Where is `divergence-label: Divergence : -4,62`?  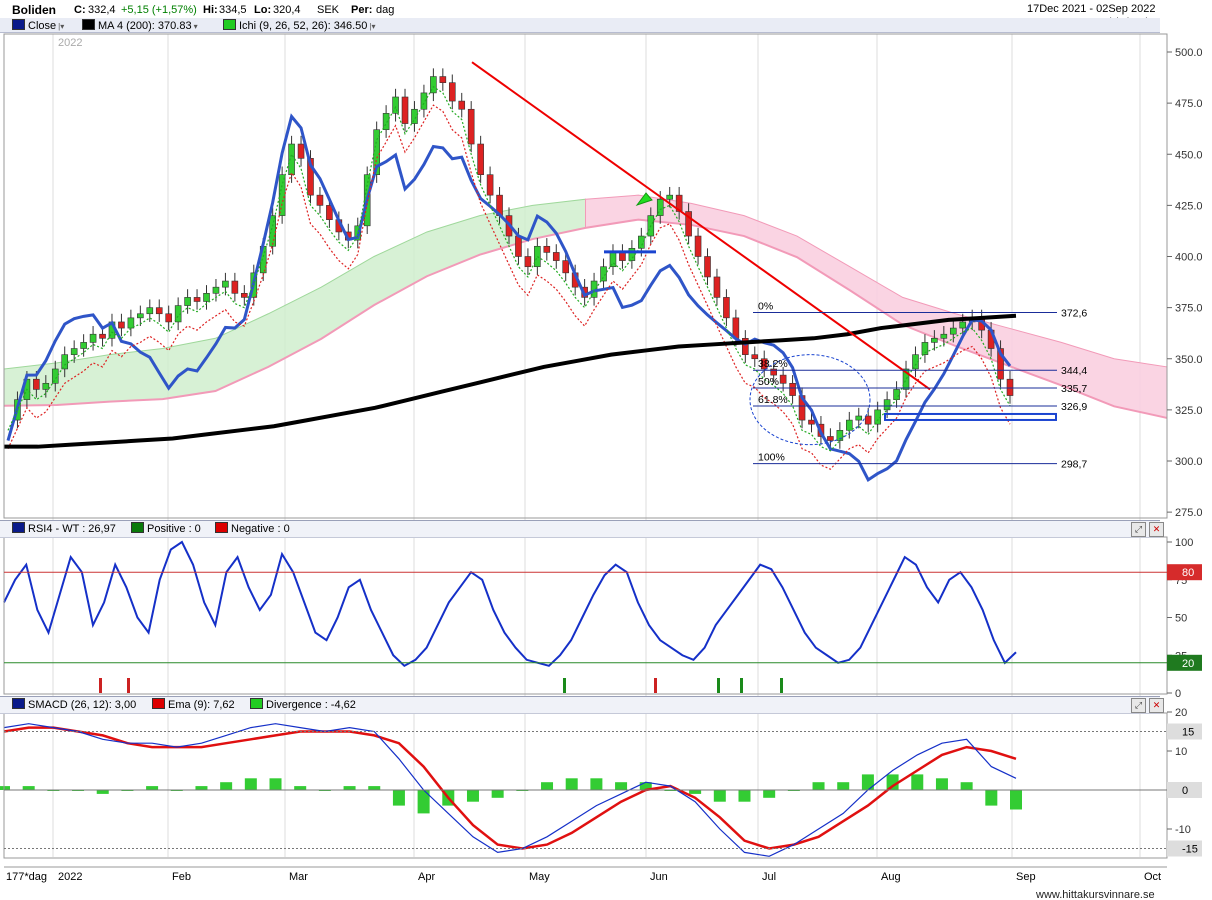 divergence-label: Divergence : -4,62 is located at coordinates (311, 705).